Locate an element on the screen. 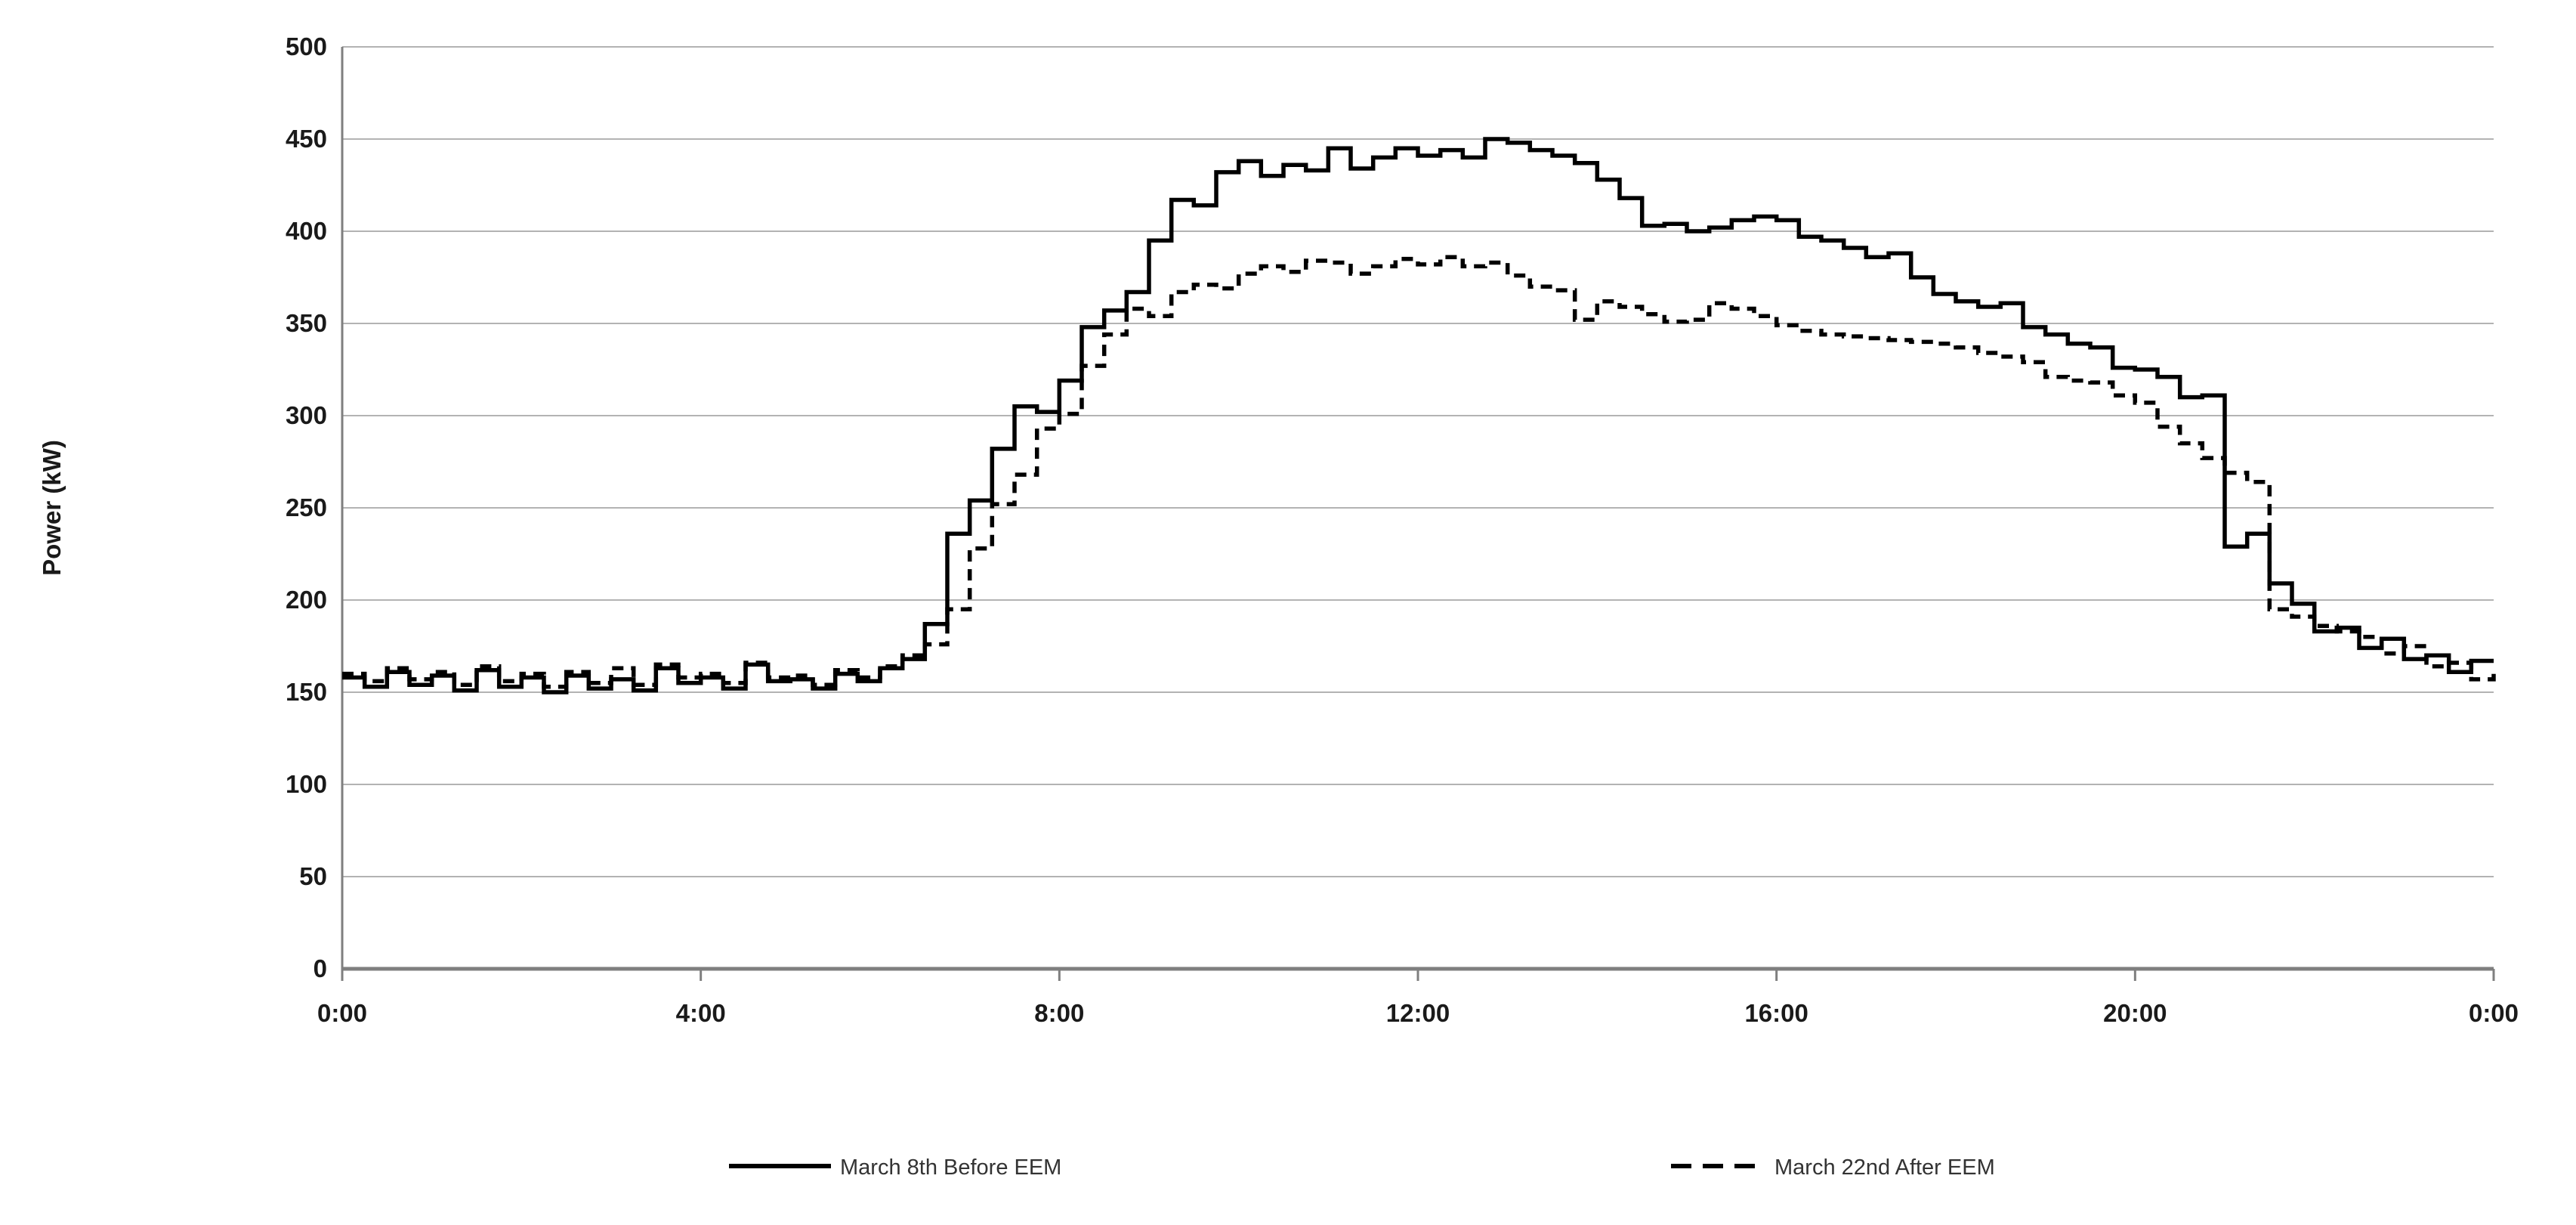 This screenshot has height=1225, width=2576. y-tick-label: 50 is located at coordinates (313, 876).